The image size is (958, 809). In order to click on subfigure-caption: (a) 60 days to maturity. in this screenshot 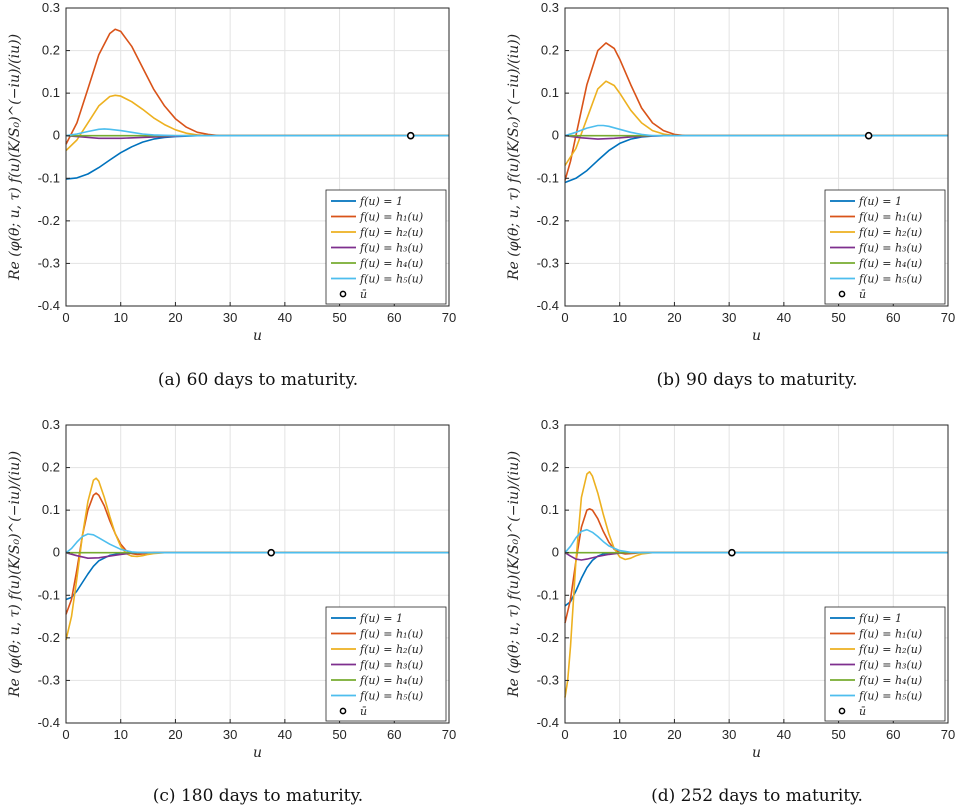, I will do `click(258, 380)`.